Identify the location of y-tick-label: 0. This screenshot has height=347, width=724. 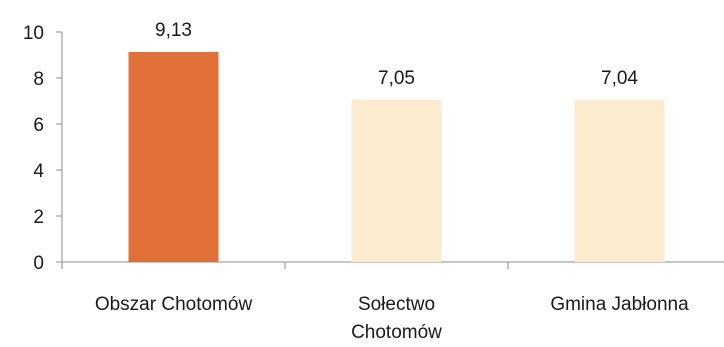
(38, 263).